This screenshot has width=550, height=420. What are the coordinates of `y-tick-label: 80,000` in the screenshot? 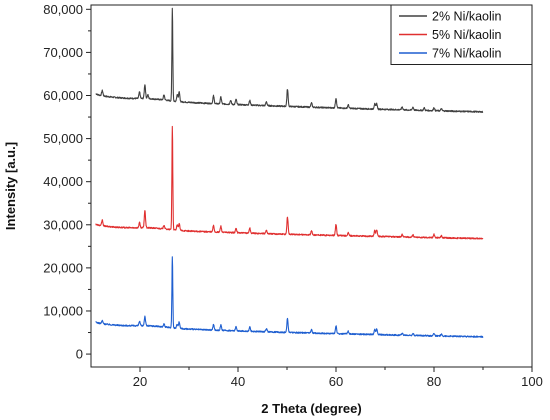 It's located at (63, 9).